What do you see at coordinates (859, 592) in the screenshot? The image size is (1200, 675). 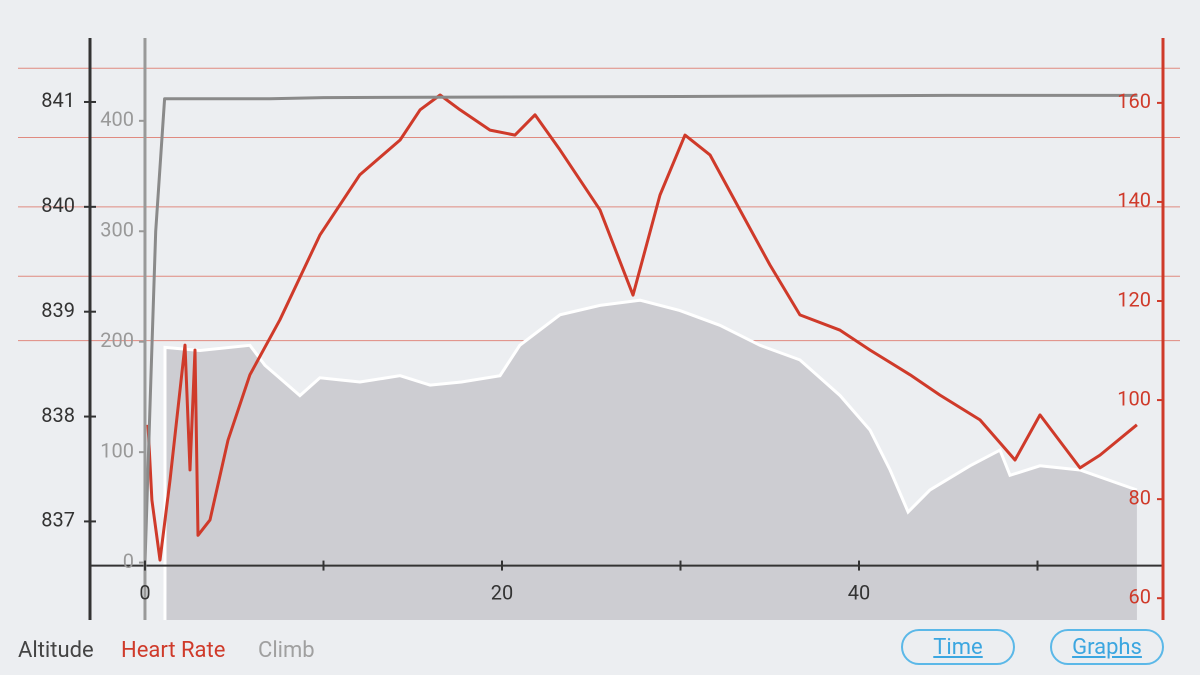 I see `x-tick-label: 40` at bounding box center [859, 592].